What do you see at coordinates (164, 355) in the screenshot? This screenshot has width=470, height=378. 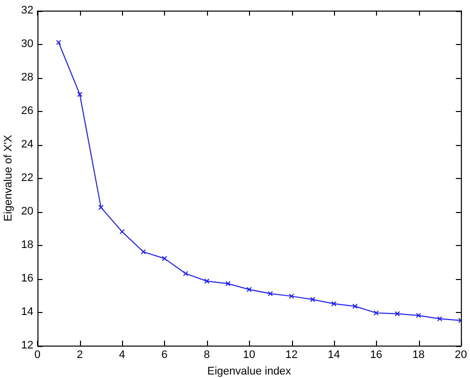 I see `x-tick-label: 6` at bounding box center [164, 355].